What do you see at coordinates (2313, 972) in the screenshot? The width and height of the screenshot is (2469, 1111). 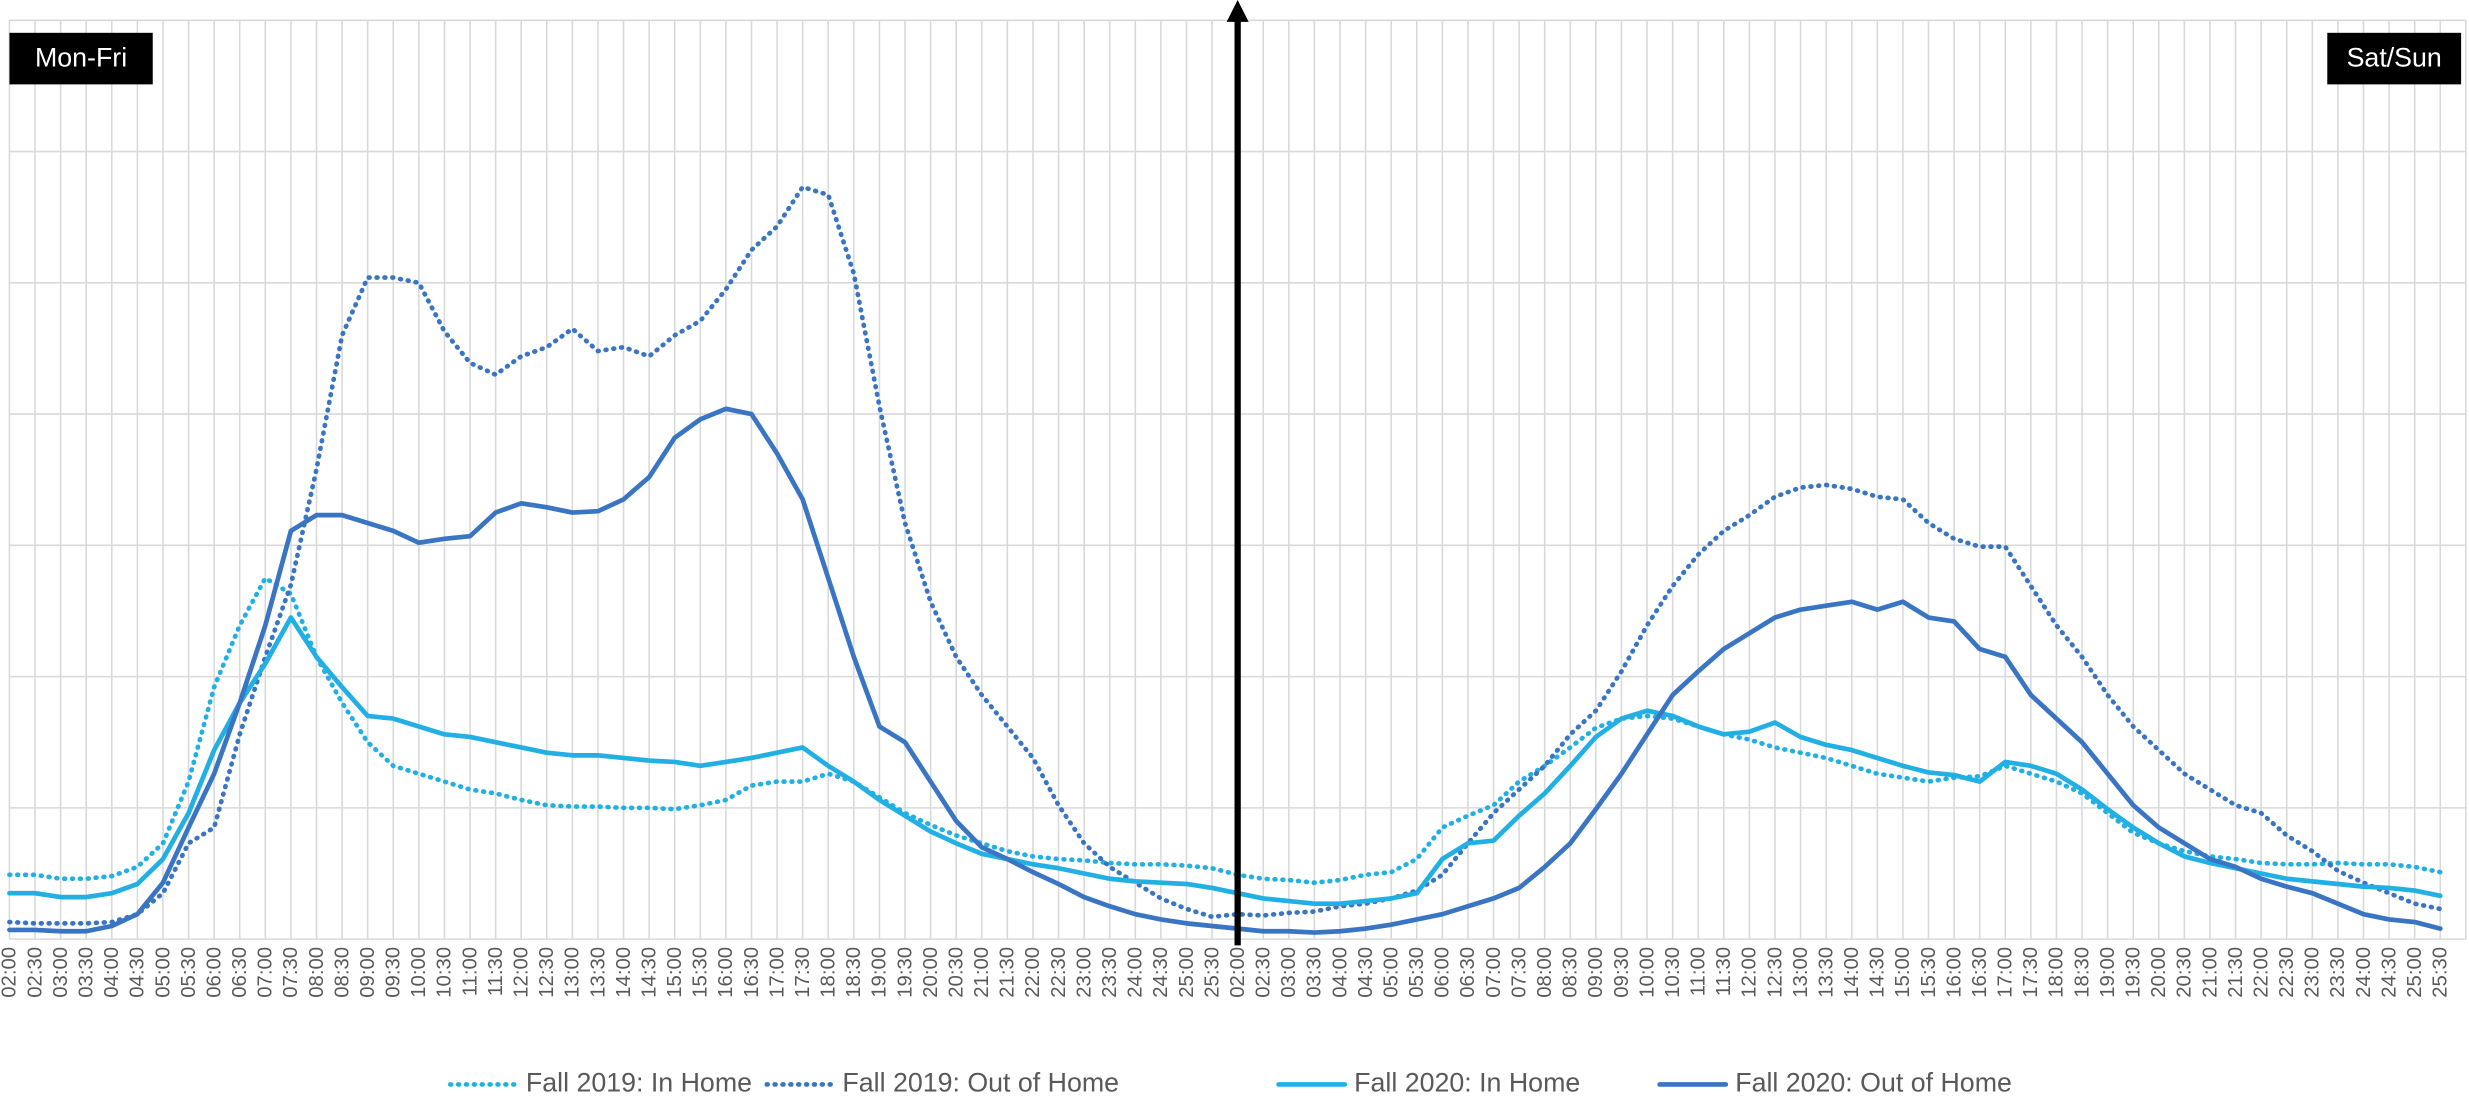 I see `x-tick-label: 23:00` at bounding box center [2313, 972].